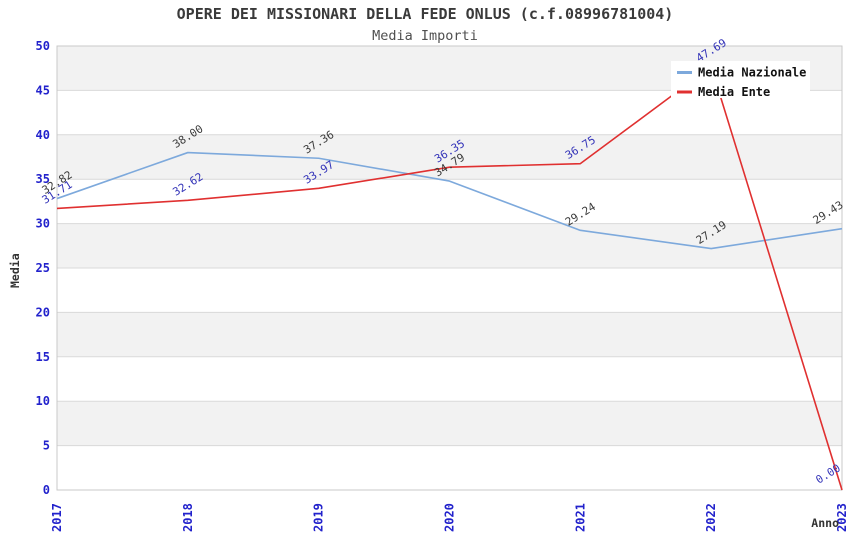 This screenshot has width=850, height=550. What do you see at coordinates (827, 473) in the screenshot?
I see `value-label: 0.00` at bounding box center [827, 473].